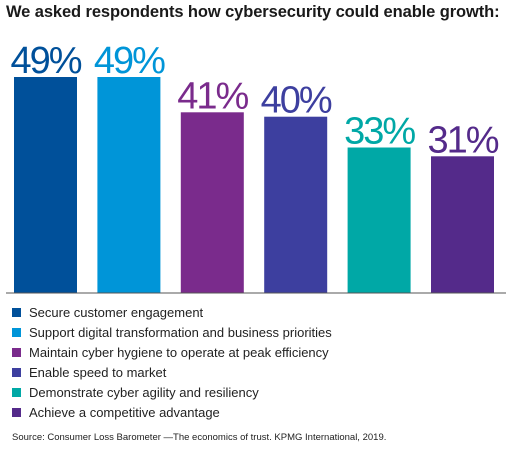 The width and height of the screenshot is (512, 461). I want to click on bar-value-label: 41%, so click(212, 96).